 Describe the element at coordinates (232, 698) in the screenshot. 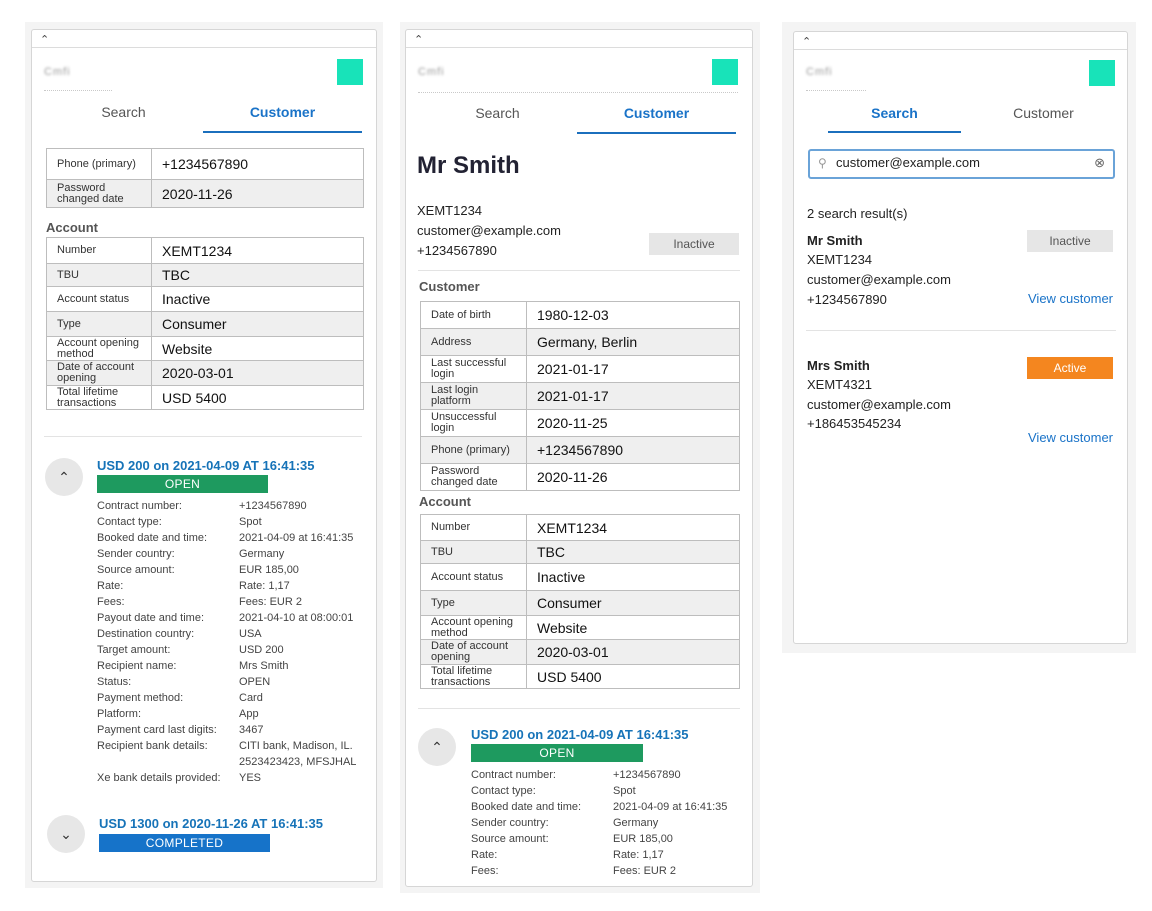

I see `detail-row: Payment method: Card` at that location.